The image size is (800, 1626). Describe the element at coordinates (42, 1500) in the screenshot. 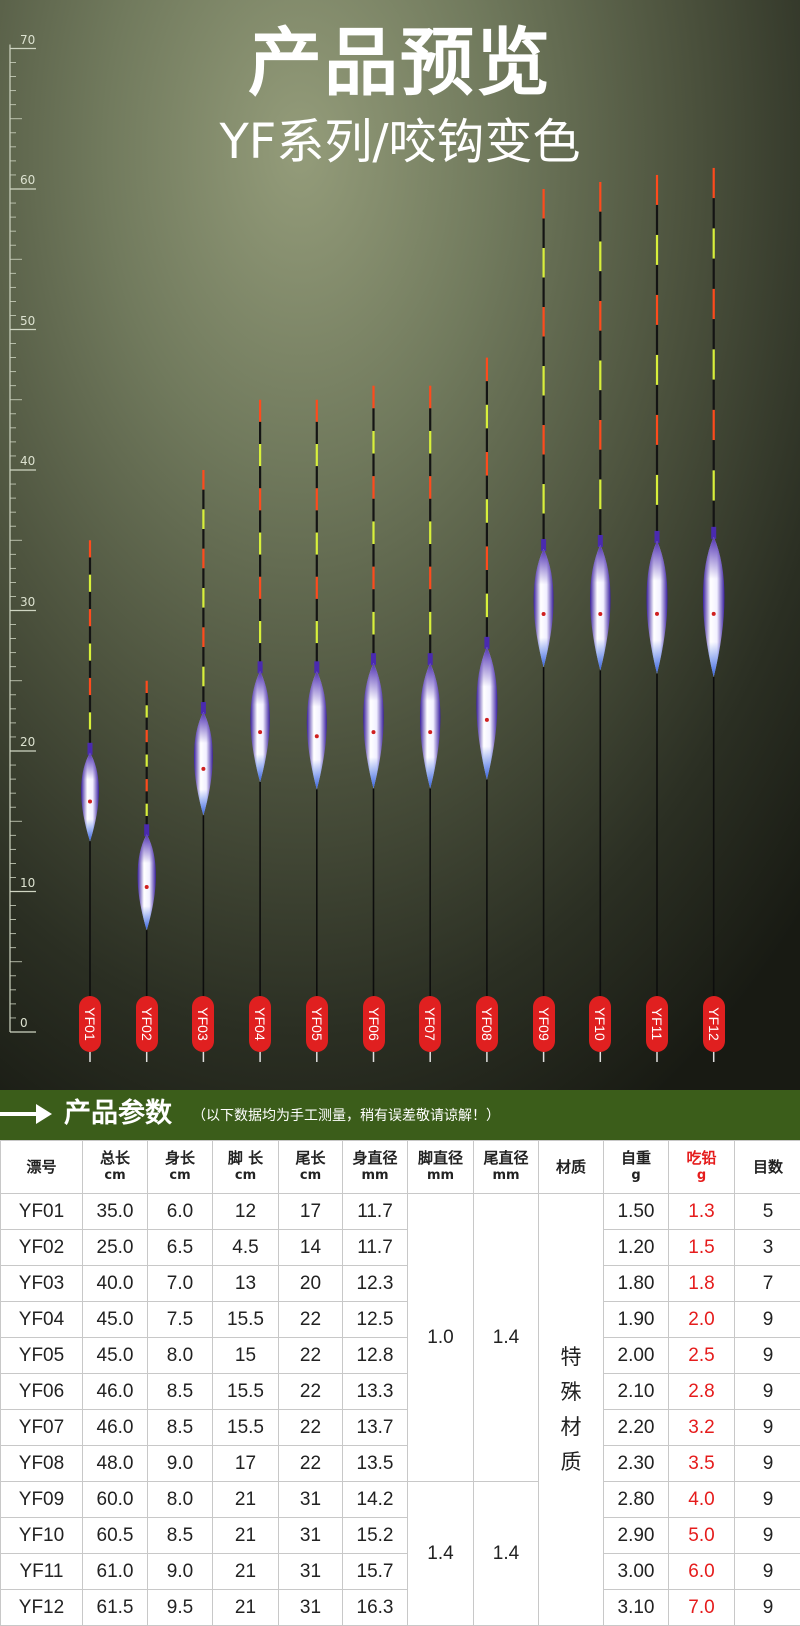

I see `float-model-cell: YF09` at that location.